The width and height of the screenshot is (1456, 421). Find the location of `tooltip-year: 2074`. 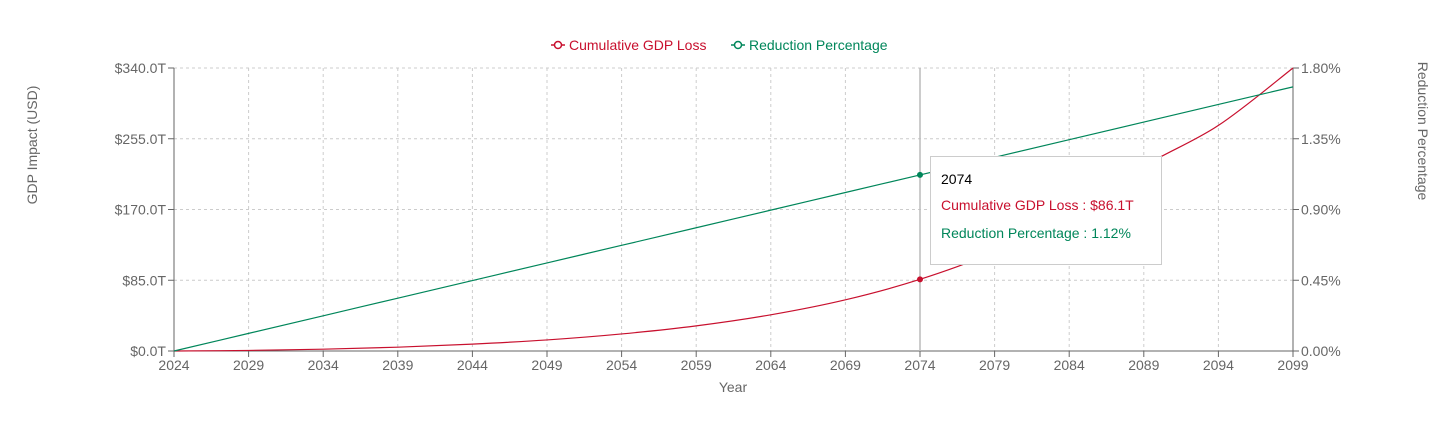

tooltip-year: 2074 is located at coordinates (957, 179).